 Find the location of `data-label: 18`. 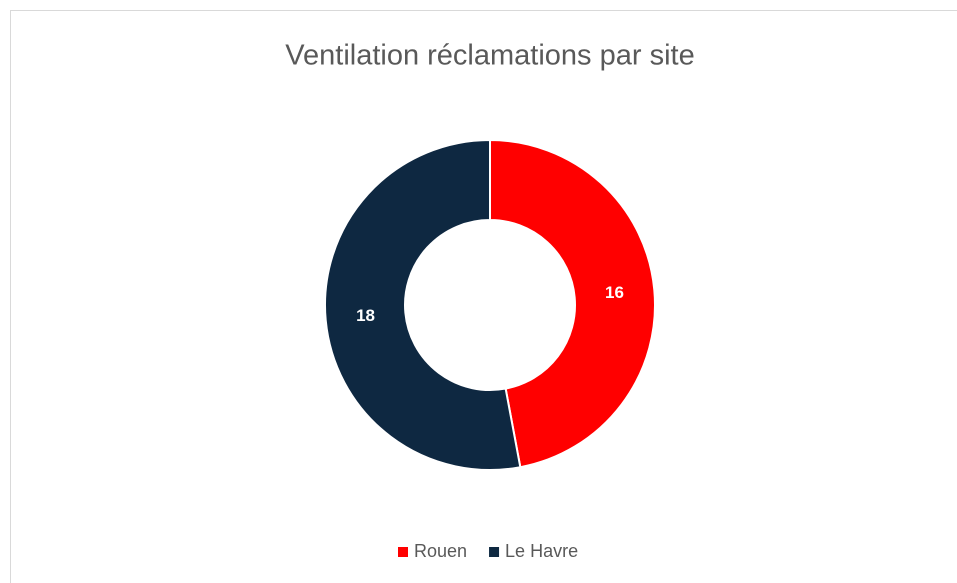

data-label: 18 is located at coordinates (365, 315).